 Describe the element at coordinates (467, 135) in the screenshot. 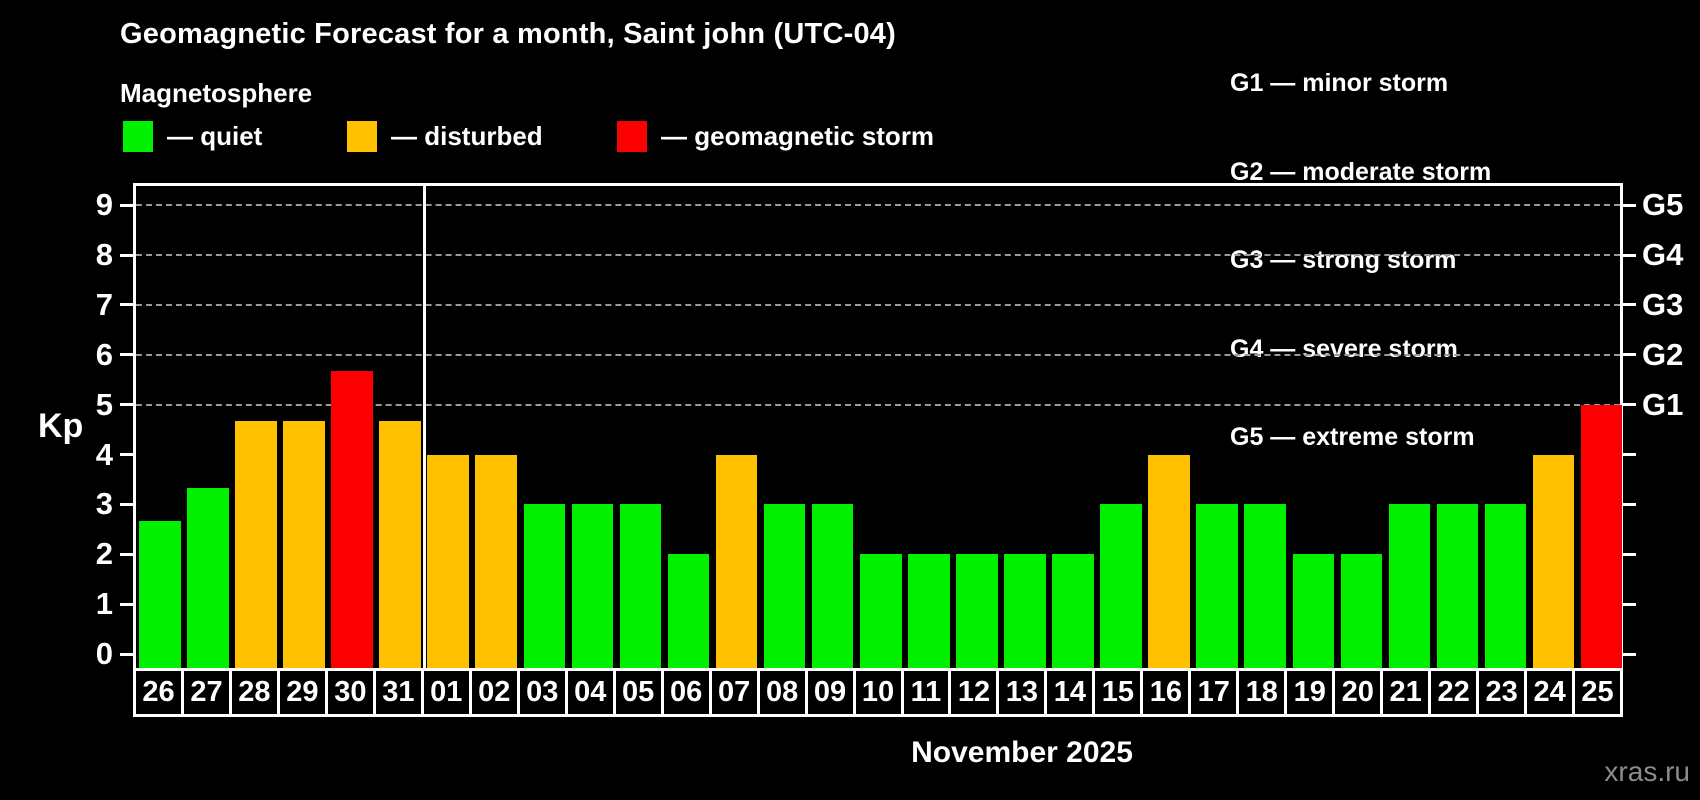

I see `legend-label-disturbed: — disturbed` at that location.